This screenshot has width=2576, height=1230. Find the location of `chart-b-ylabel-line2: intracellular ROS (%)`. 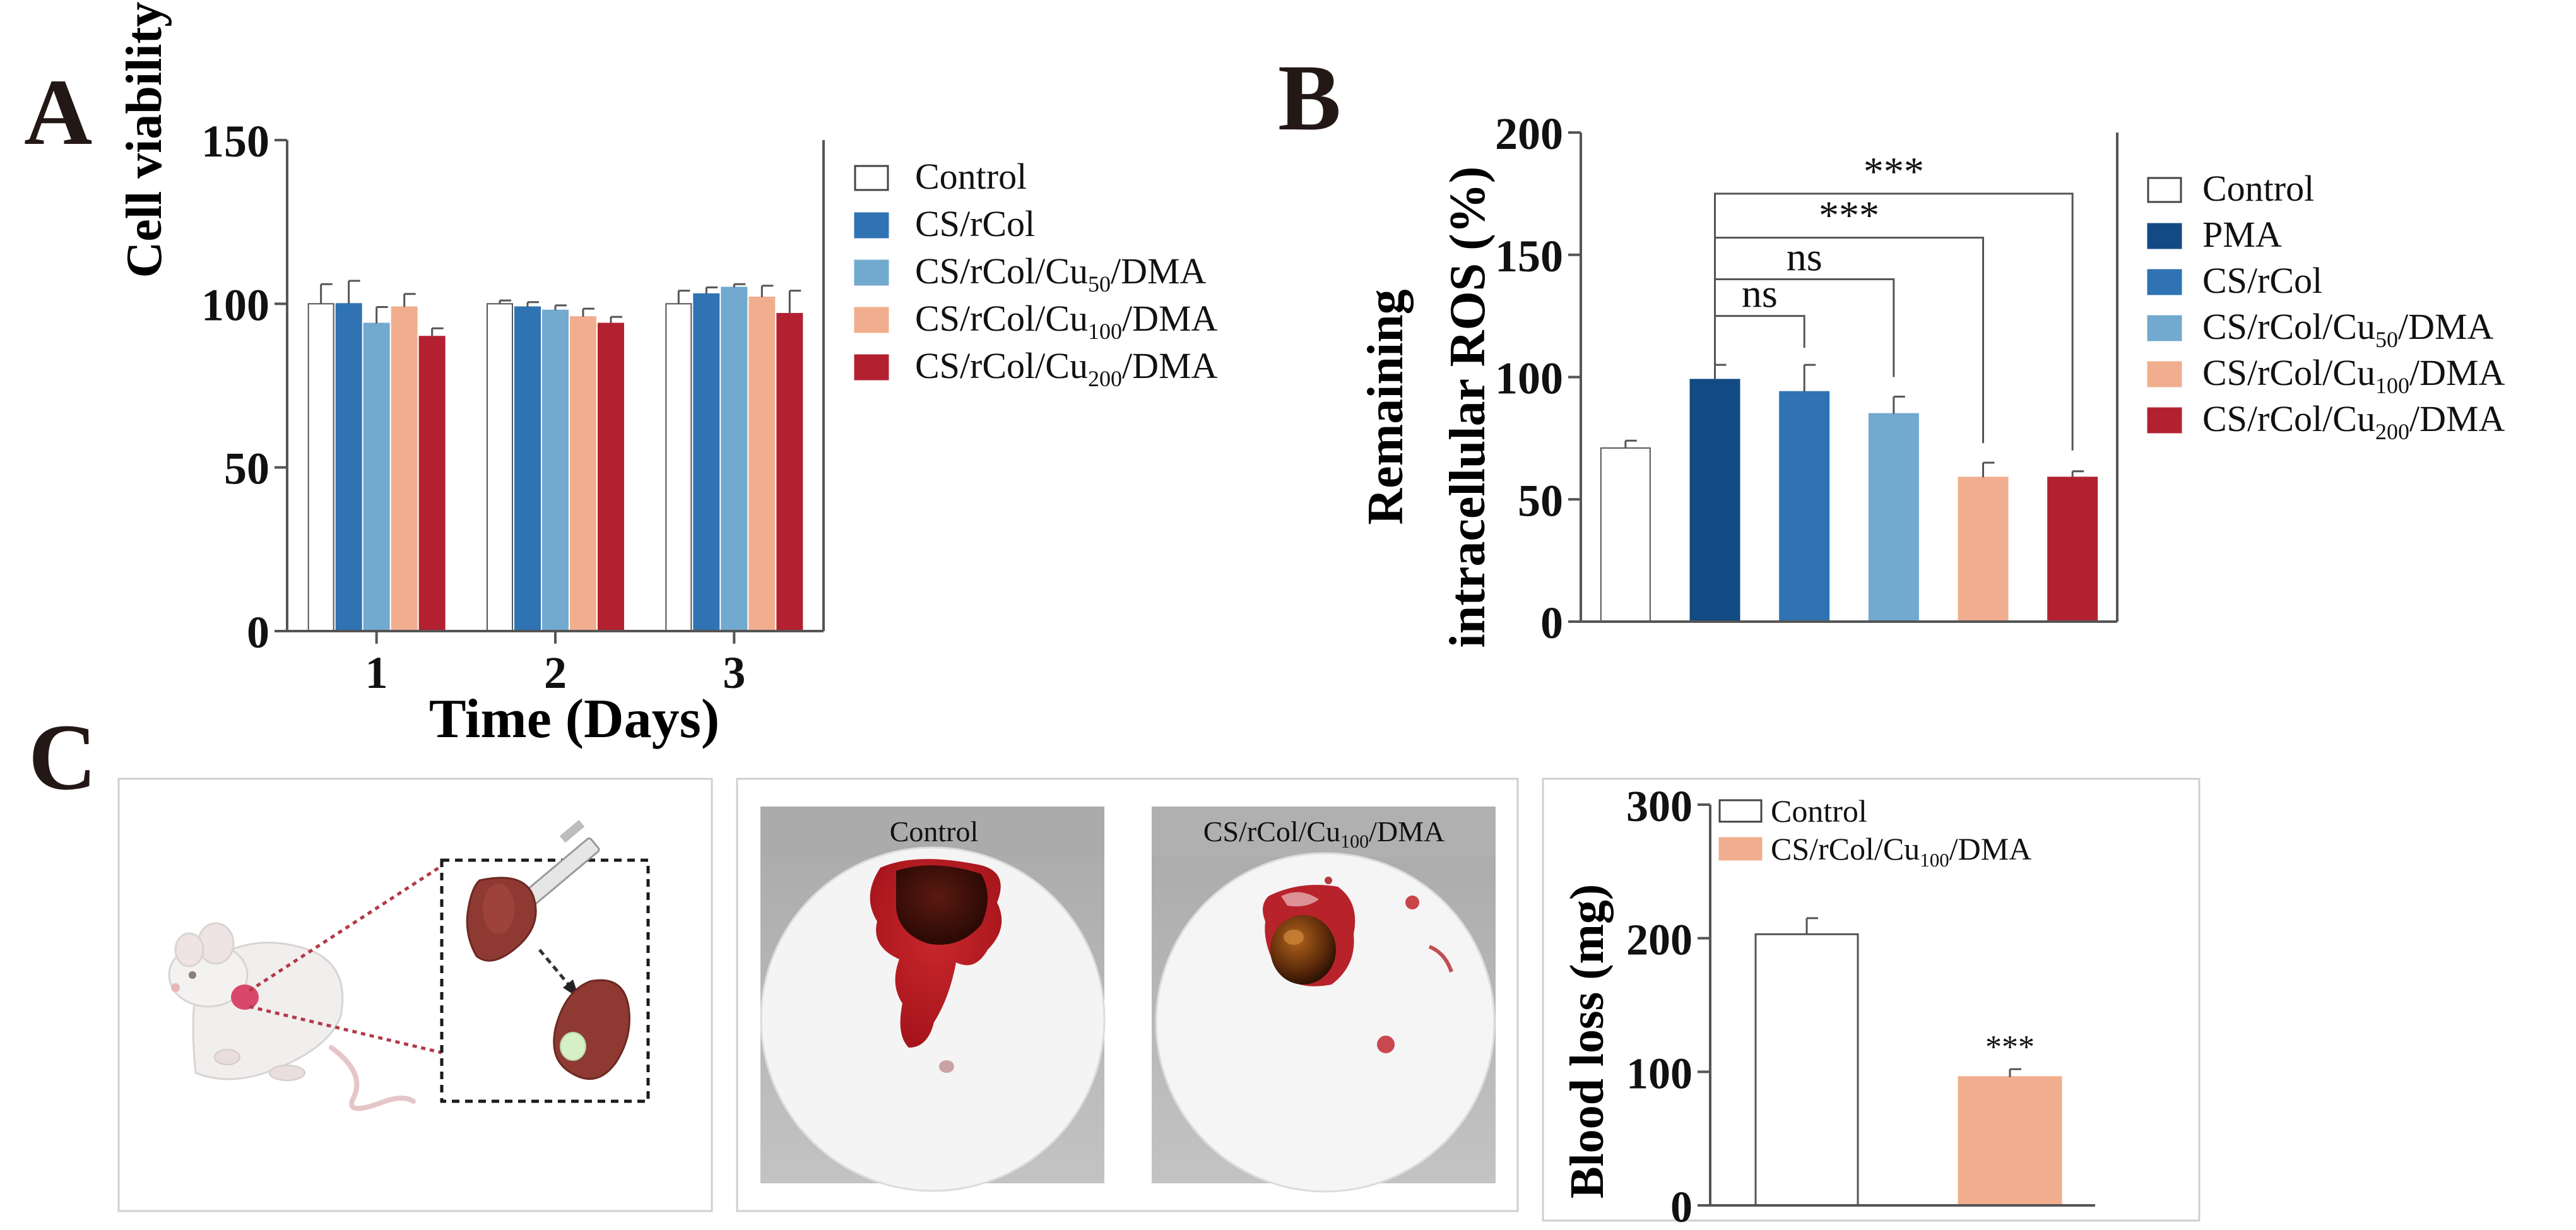

chart-b-ylabel-line2: intracellular ROS (%) is located at coordinates (1468, 407).